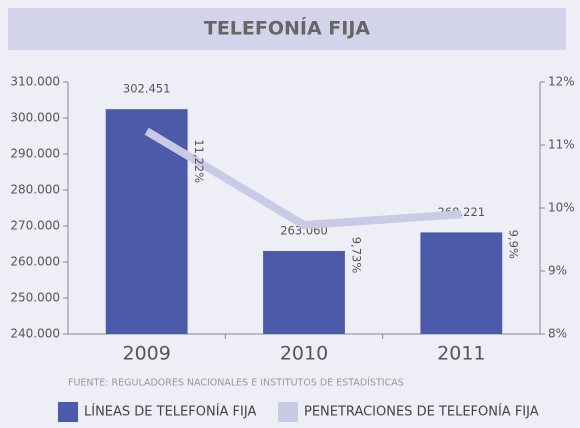 The image size is (580, 428). I want to click on title-banner, so click(287, 29).